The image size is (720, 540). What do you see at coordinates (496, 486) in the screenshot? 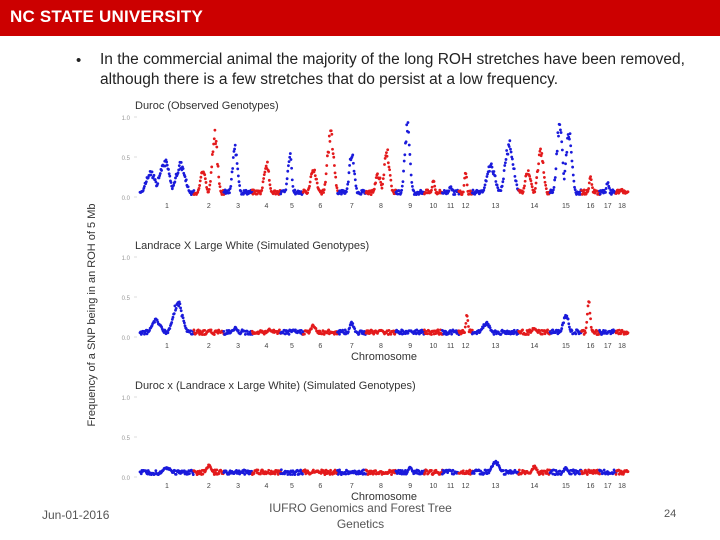
I see `x-tick-label: 13` at bounding box center [496, 486].